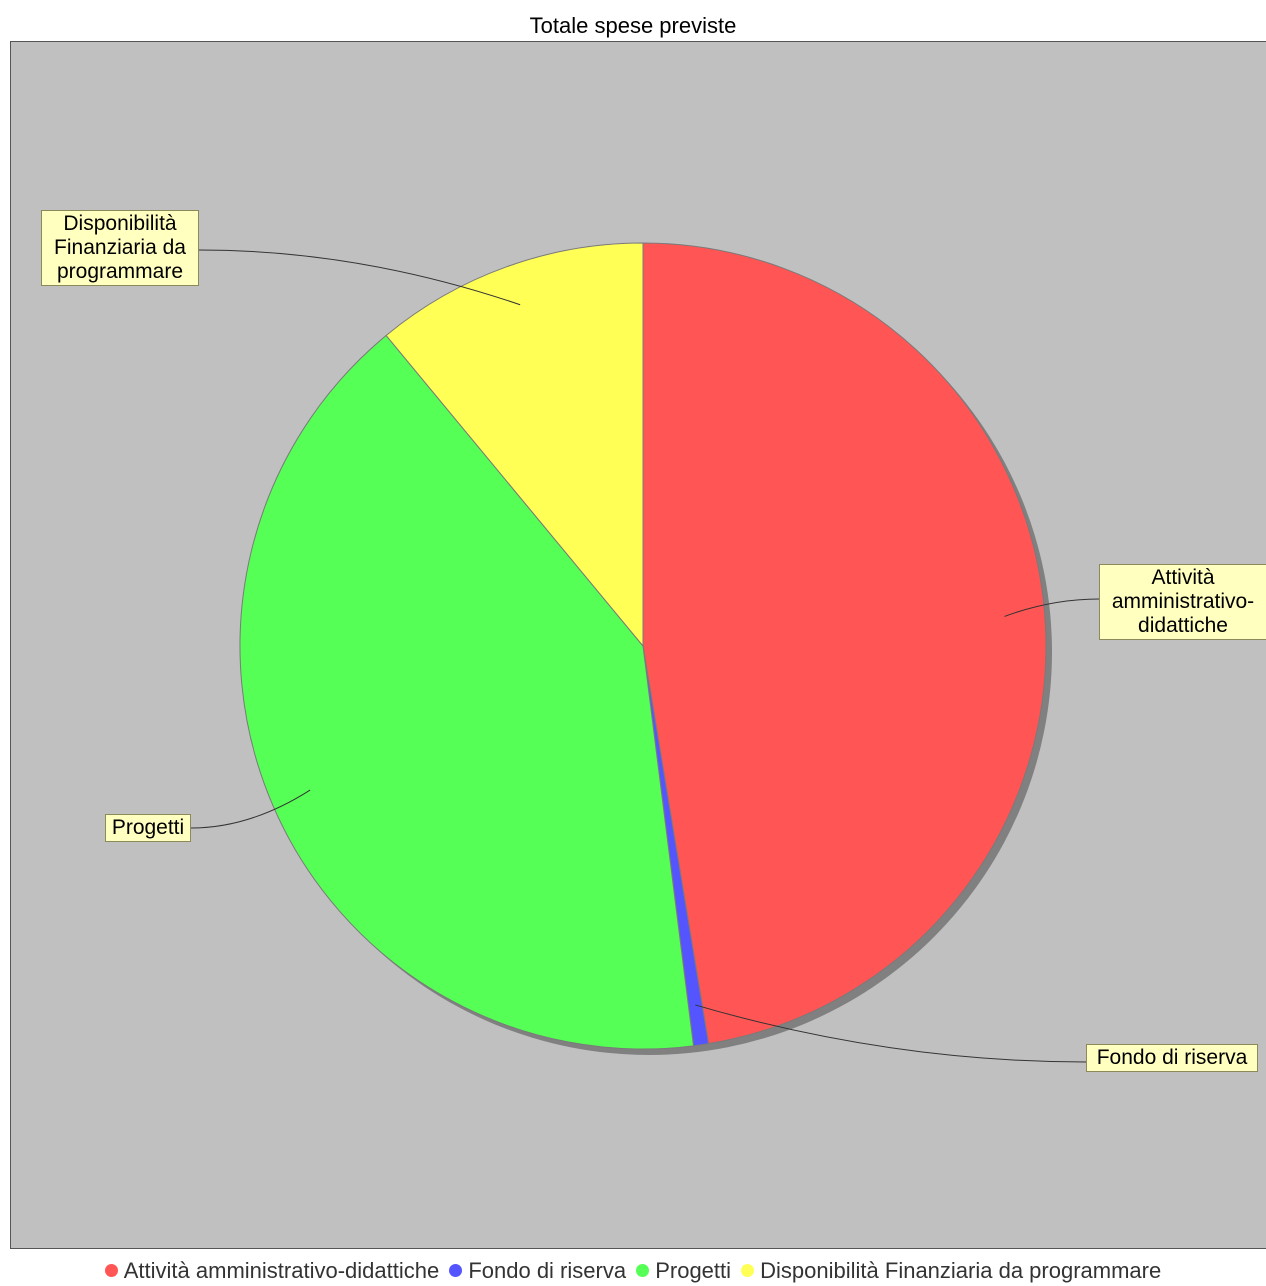 The width and height of the screenshot is (1266, 1286). Describe the element at coordinates (281, 1270) in the screenshot. I see `legend-label: Attività amministrativo-didattiche` at that location.